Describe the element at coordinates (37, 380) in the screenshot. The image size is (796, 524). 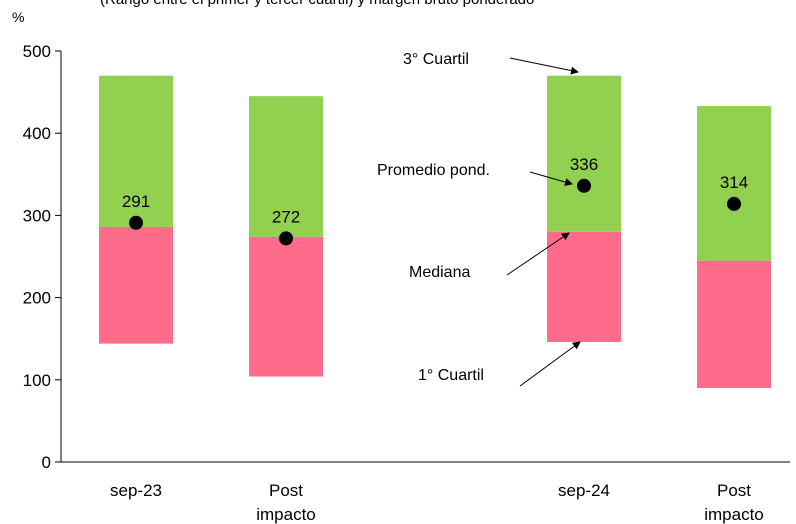
I see `y-tick-label: 100` at that location.